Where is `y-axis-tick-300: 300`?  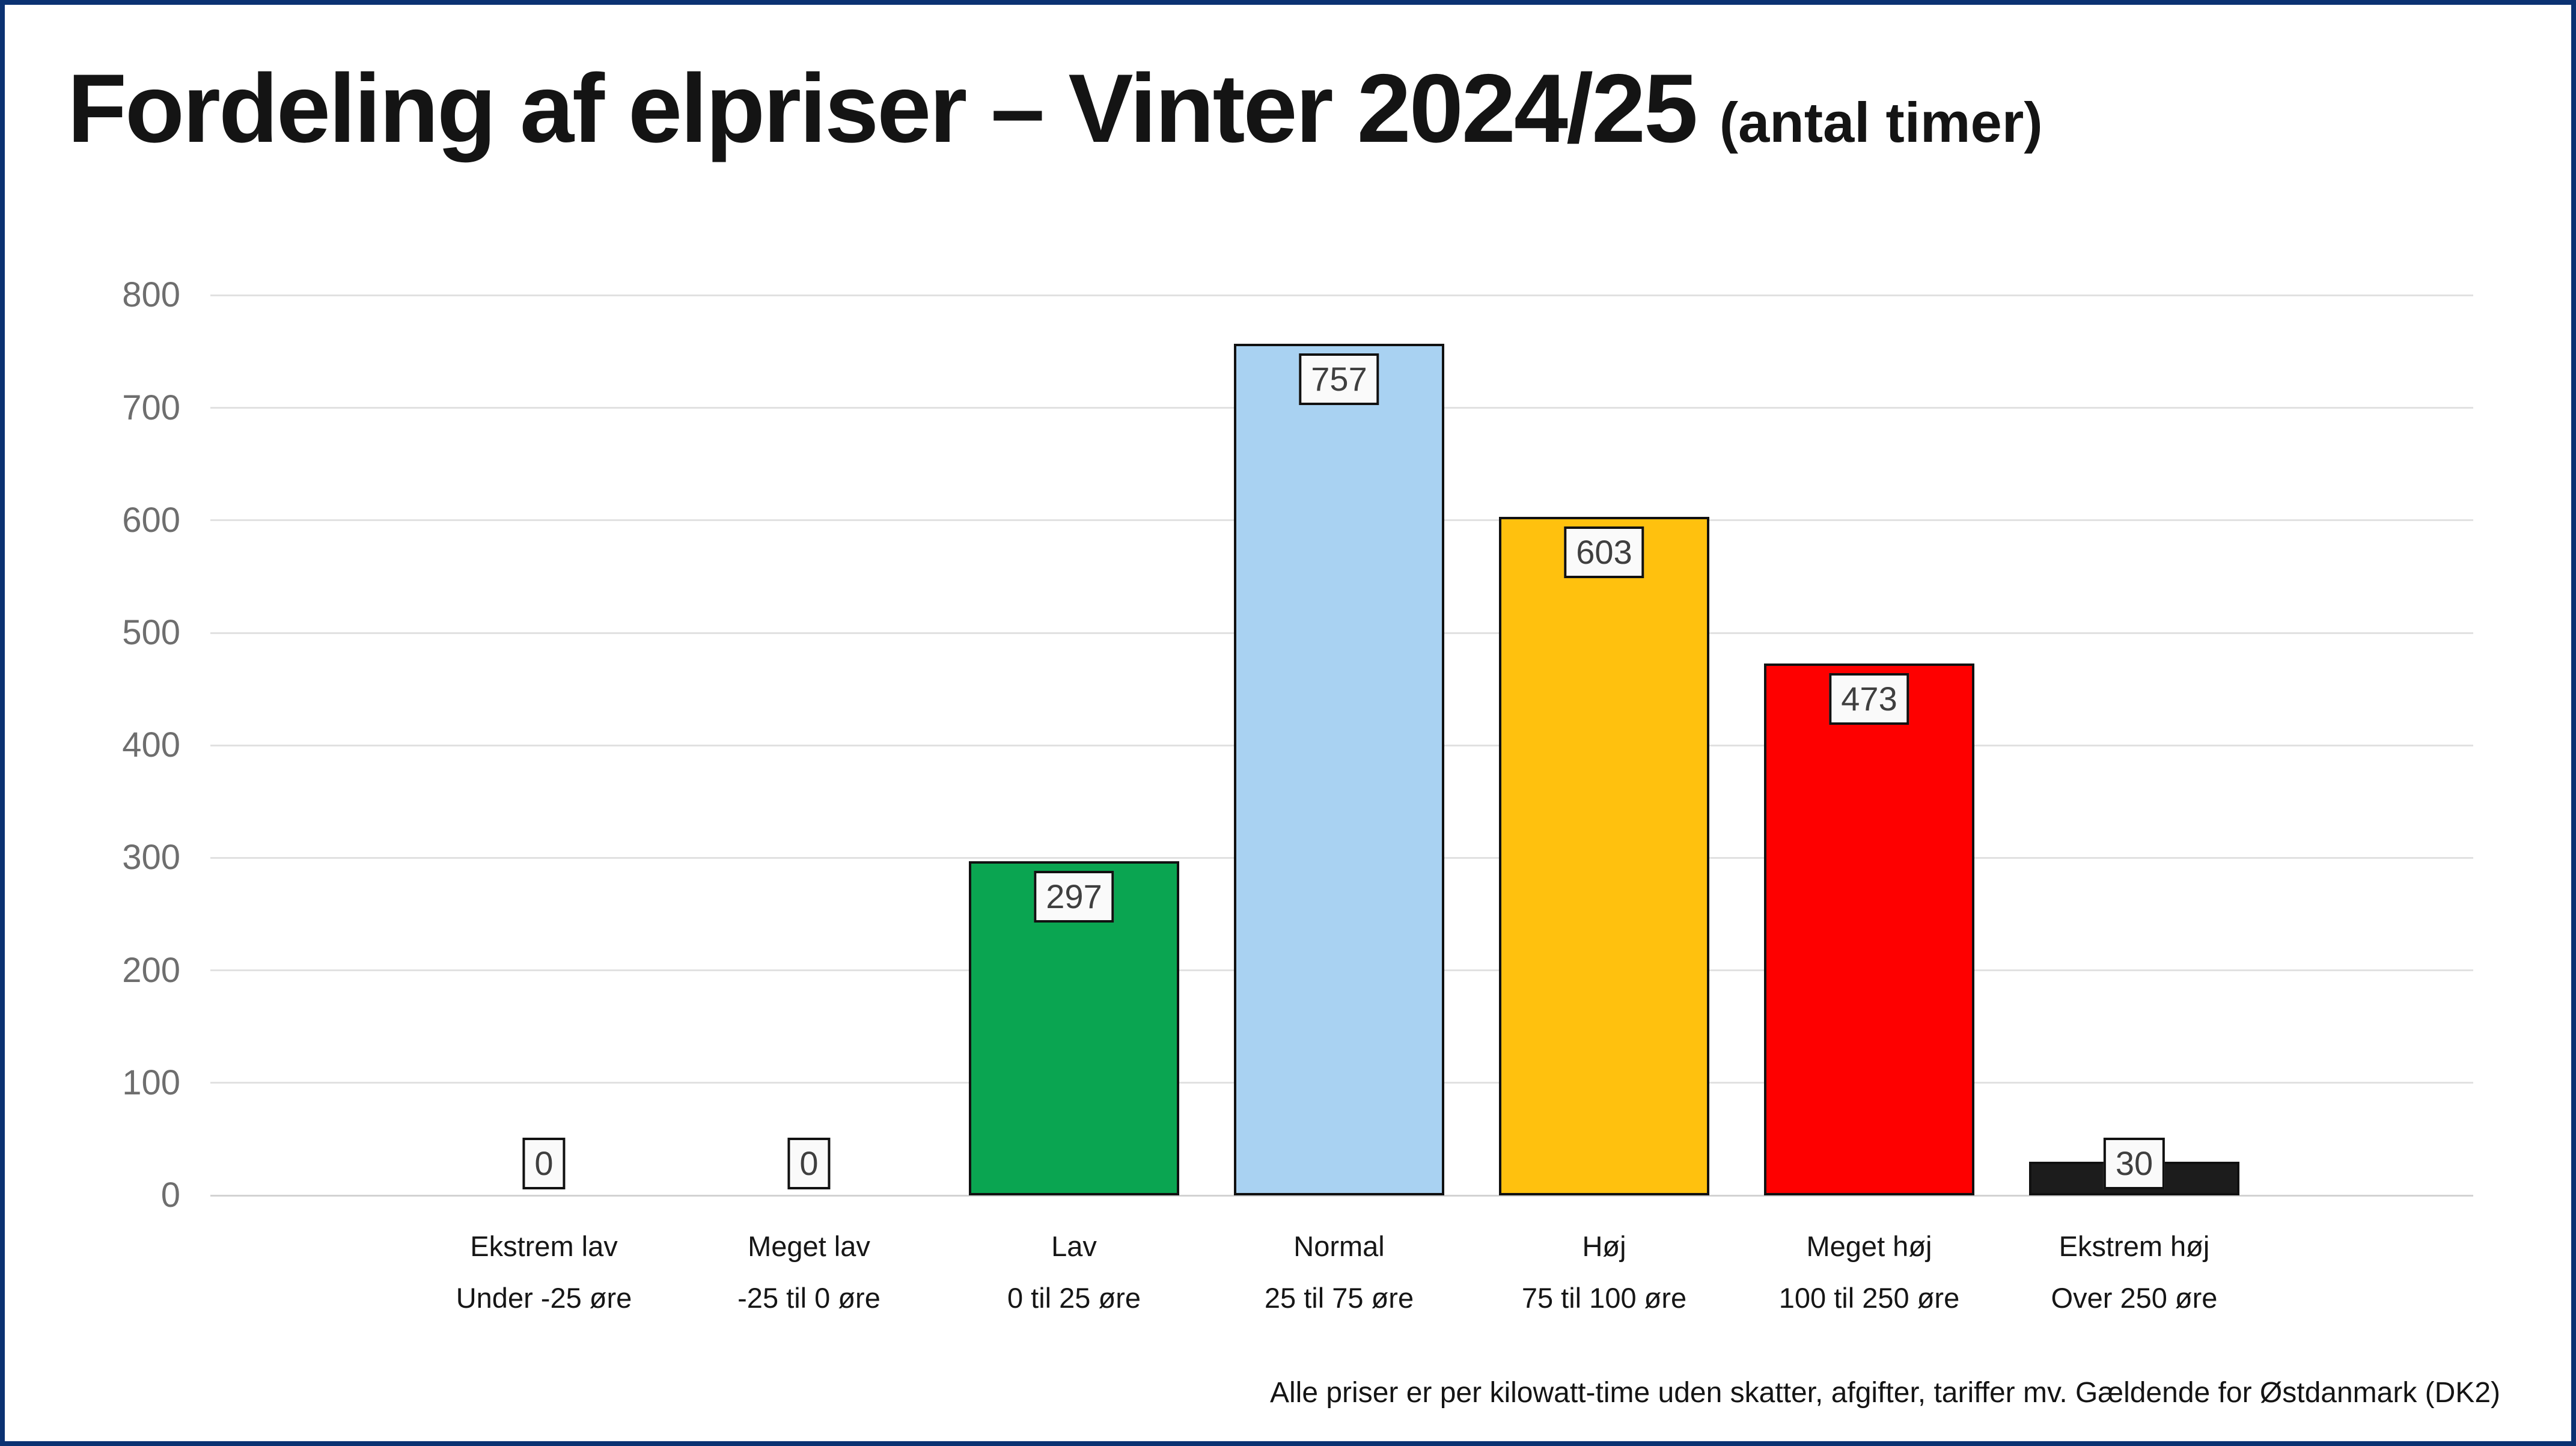
y-axis-tick-300: 300 is located at coordinates (151, 857).